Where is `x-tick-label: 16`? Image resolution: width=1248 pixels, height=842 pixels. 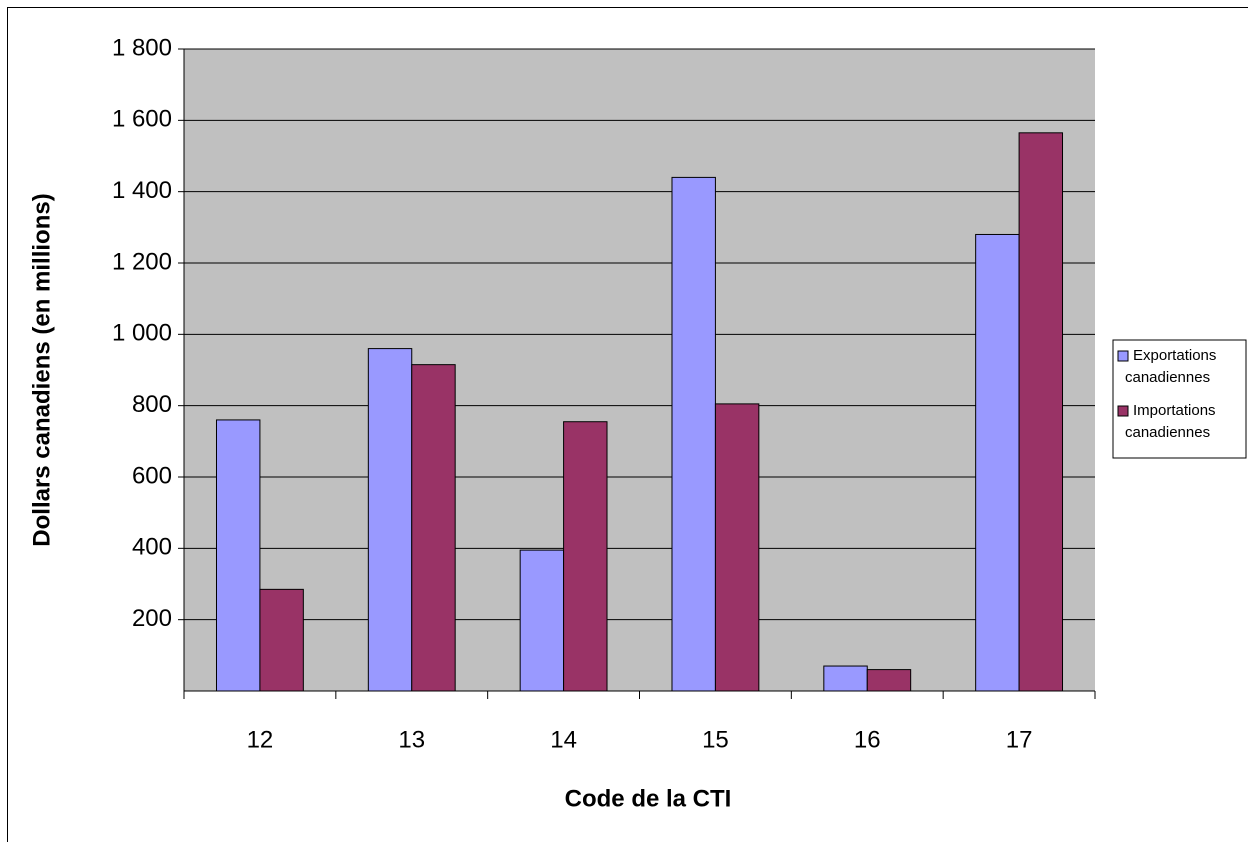
x-tick-label: 16 is located at coordinates (867, 739).